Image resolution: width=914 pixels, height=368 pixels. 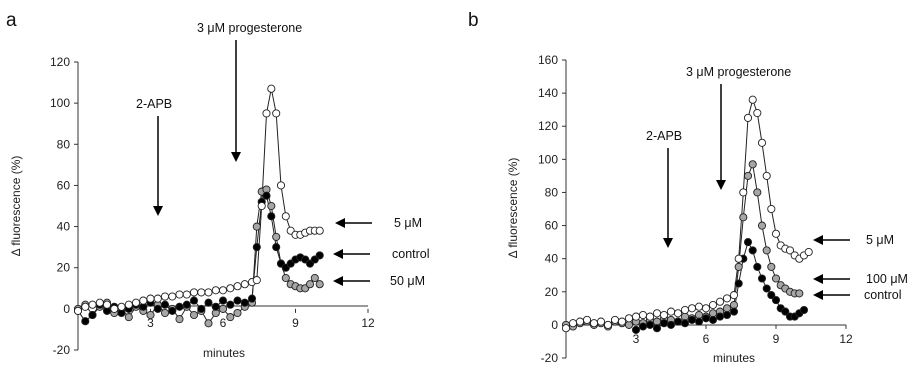 I want to click on annotation-2apb-b: 2-APB, so click(x=664, y=136).